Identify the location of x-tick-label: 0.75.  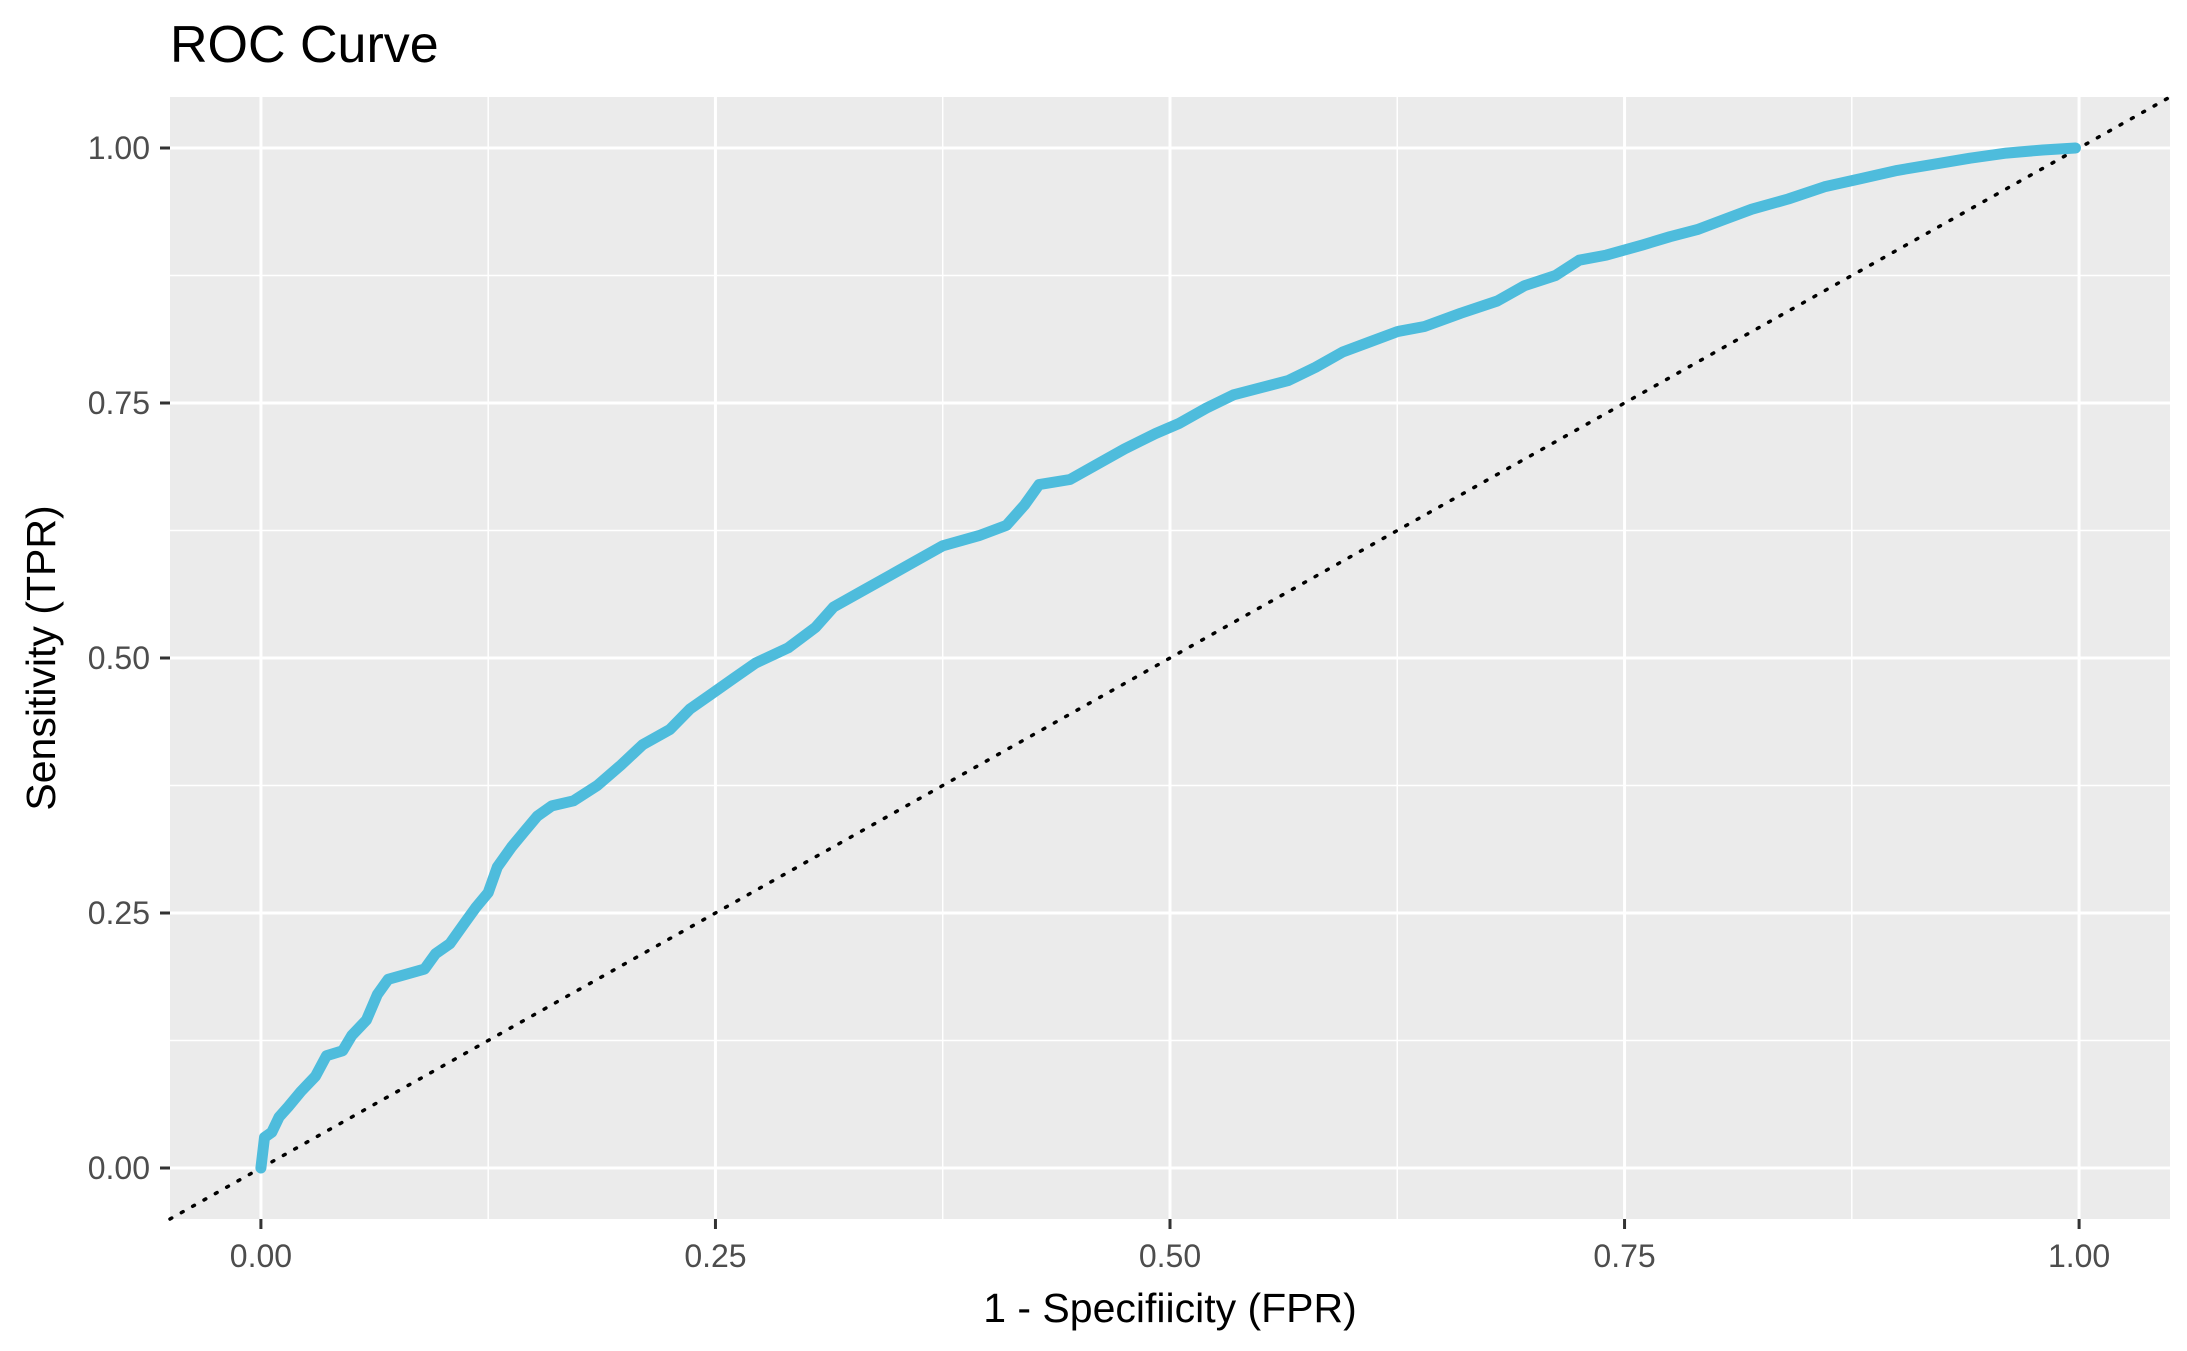
(1624, 1256).